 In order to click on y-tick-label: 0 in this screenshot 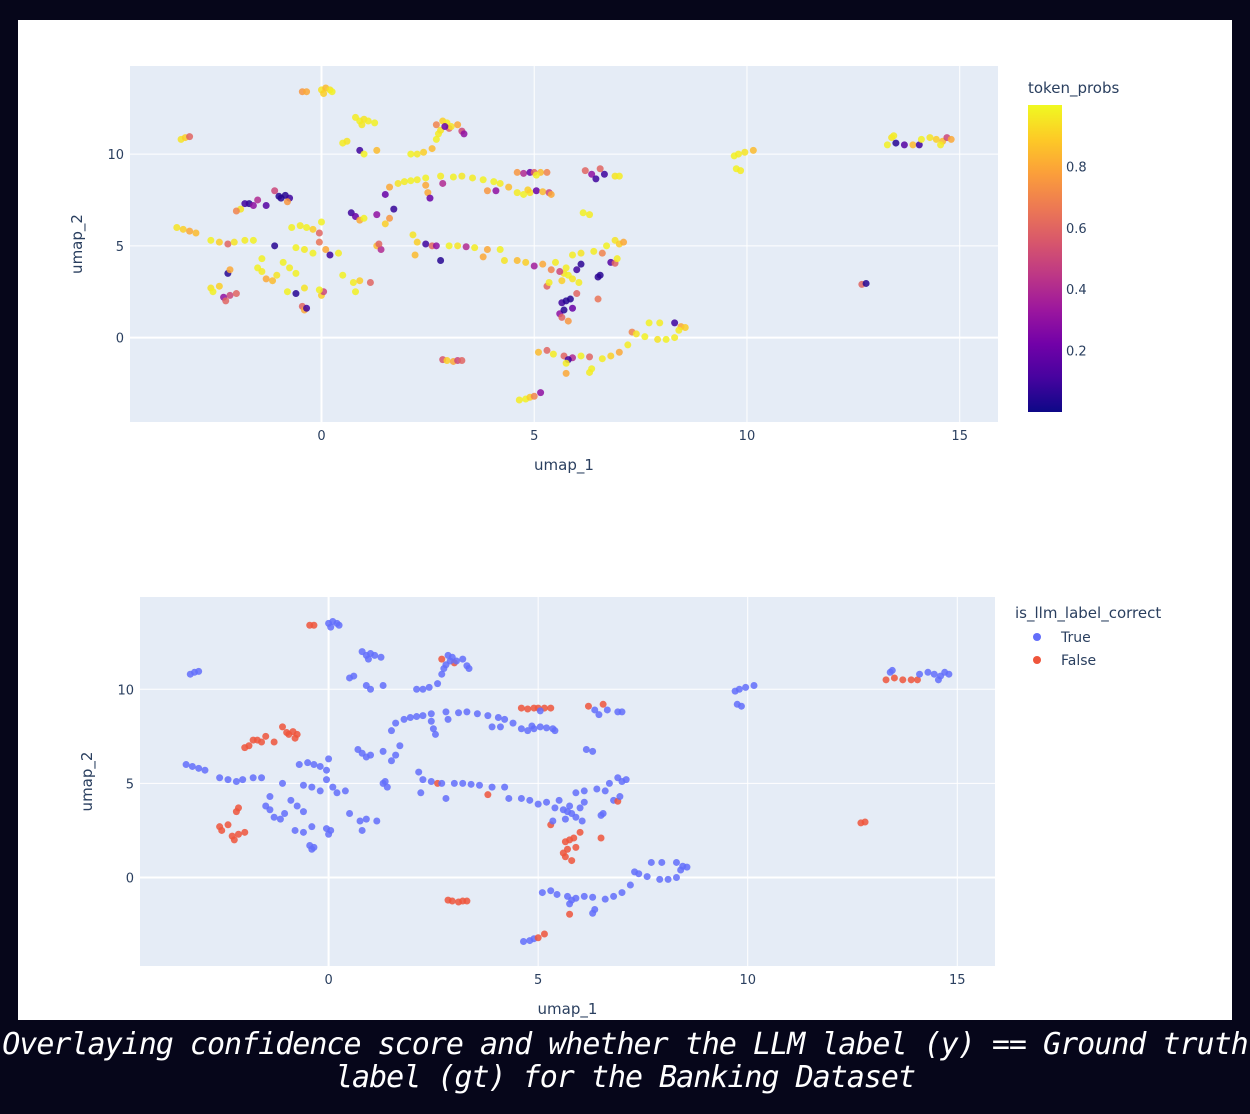, I will do `click(130, 879)`.